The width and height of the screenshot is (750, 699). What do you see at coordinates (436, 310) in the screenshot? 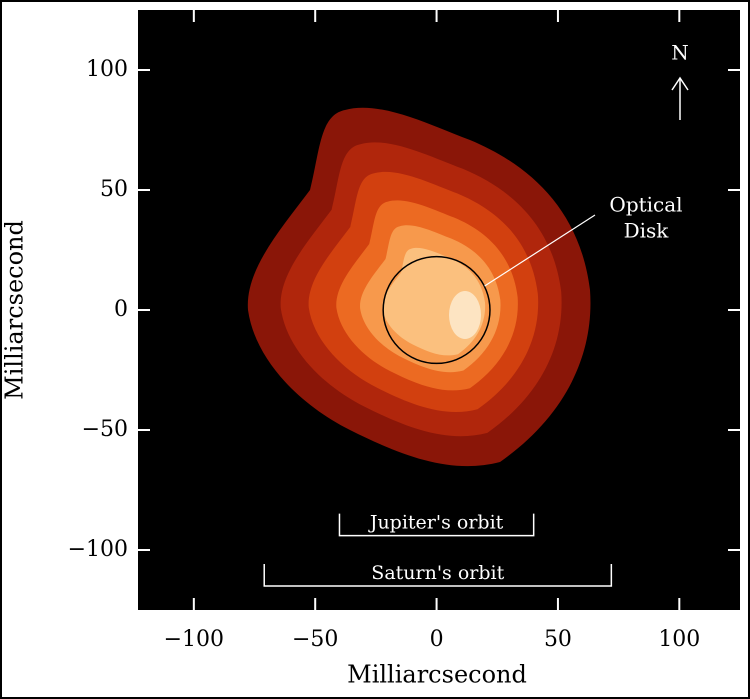
I see `optical-disk` at bounding box center [436, 310].